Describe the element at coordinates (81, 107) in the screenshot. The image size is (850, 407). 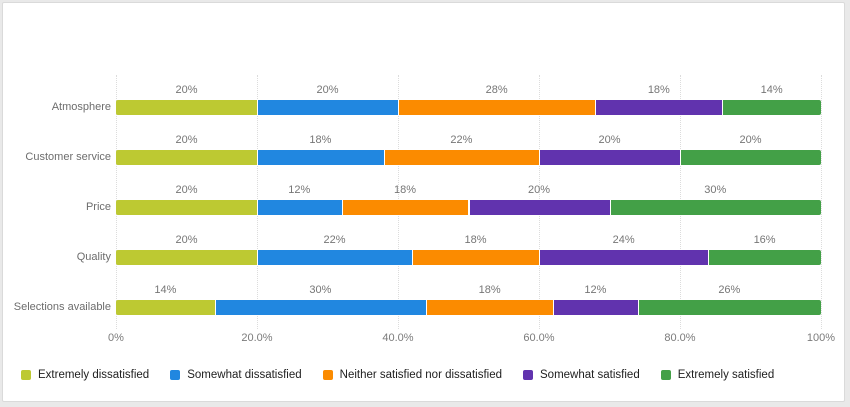
I see `category-label: Atmosphere` at that location.